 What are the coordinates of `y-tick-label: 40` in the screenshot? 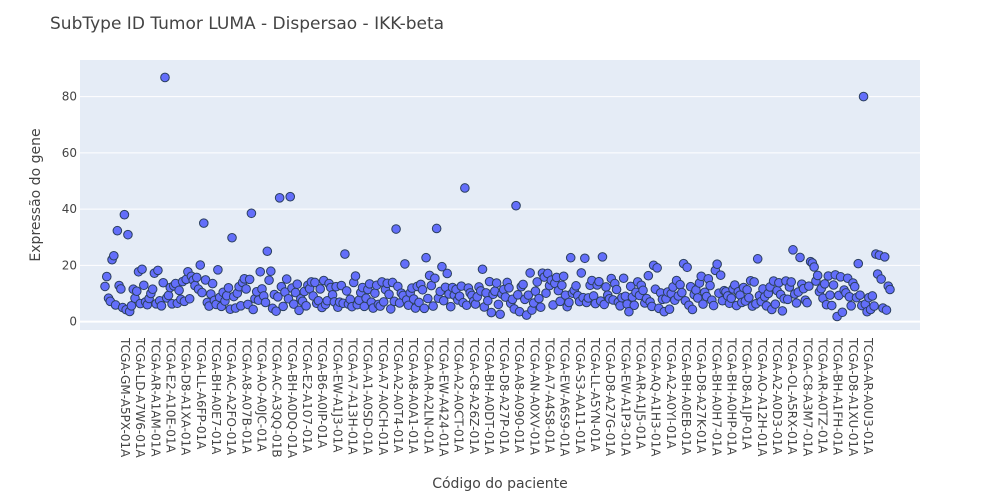 It's located at (69, 209).